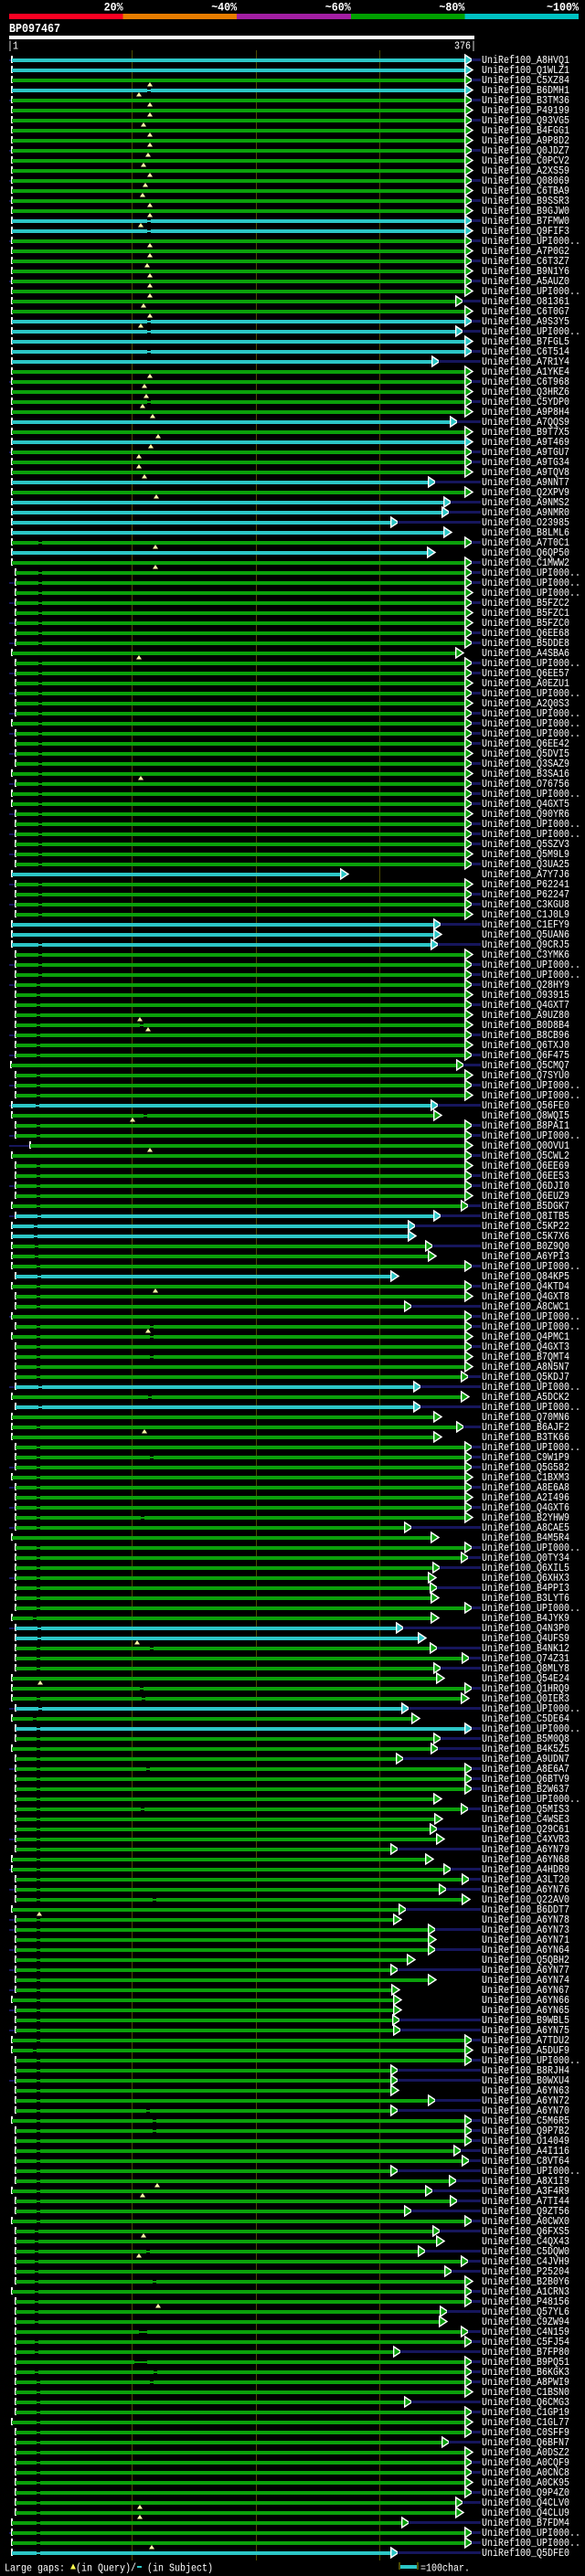  Describe the element at coordinates (525, 995) in the screenshot. I see `svg-text: UniRef100_O93915` at that location.